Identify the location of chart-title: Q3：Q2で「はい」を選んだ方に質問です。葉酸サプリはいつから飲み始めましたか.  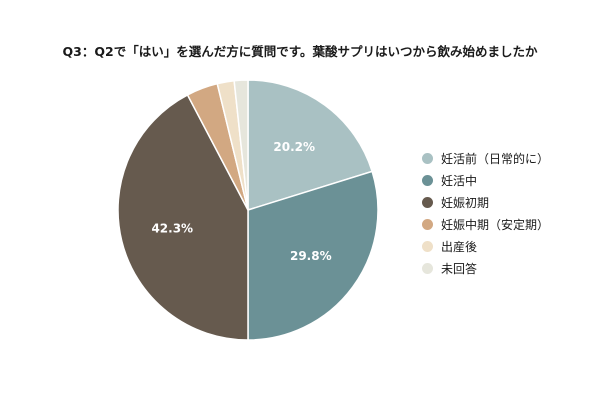
(300, 51).